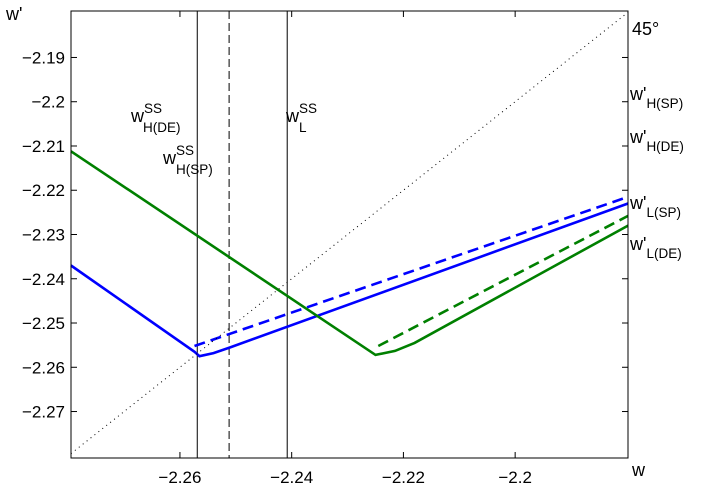  I want to click on y-tick-label: −2.27, so click(43, 412).